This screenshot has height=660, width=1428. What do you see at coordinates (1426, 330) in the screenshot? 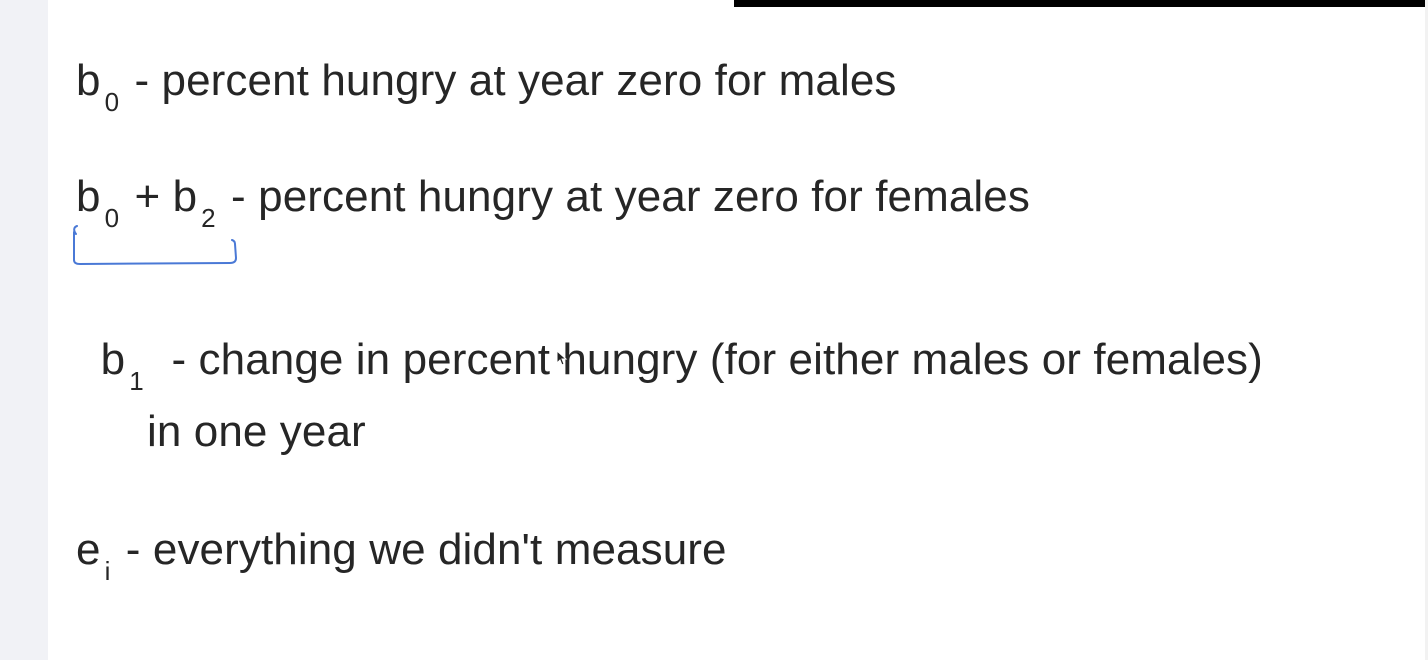
I see `right-edge` at bounding box center [1426, 330].